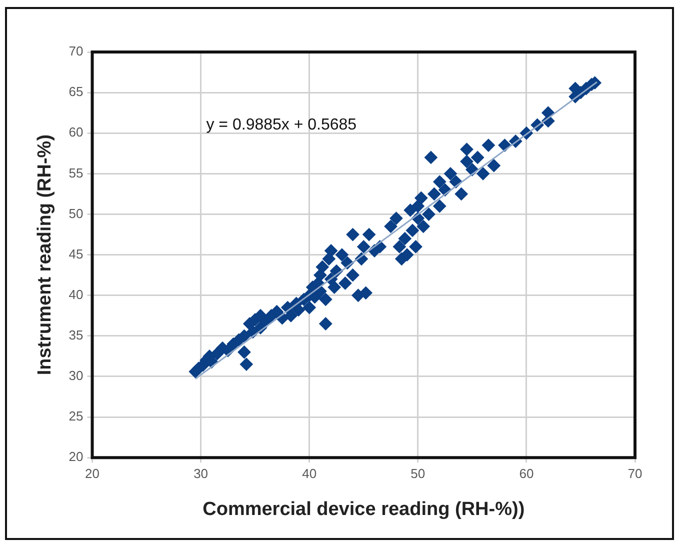  What do you see at coordinates (76, 335) in the screenshot?
I see `y-tick-label: 35` at bounding box center [76, 335].